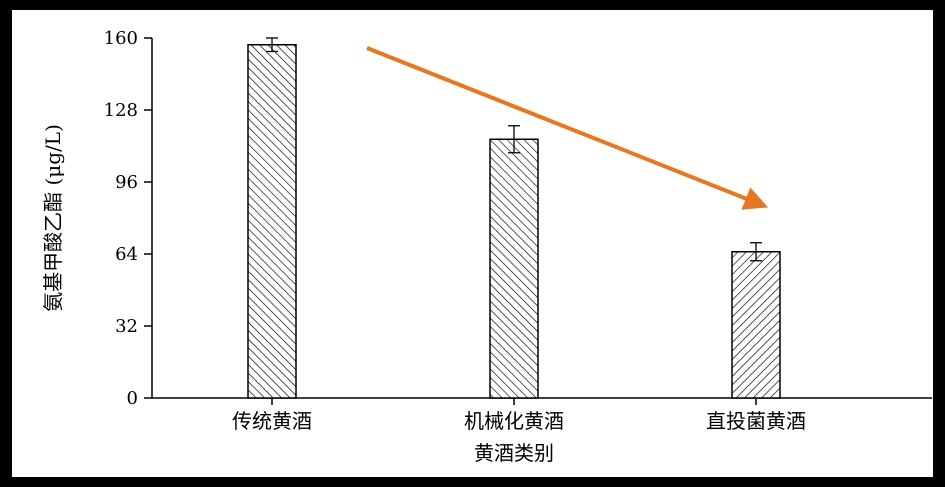 This screenshot has width=945, height=487. I want to click on x-category-label: 机械化黄酒, so click(514, 421).